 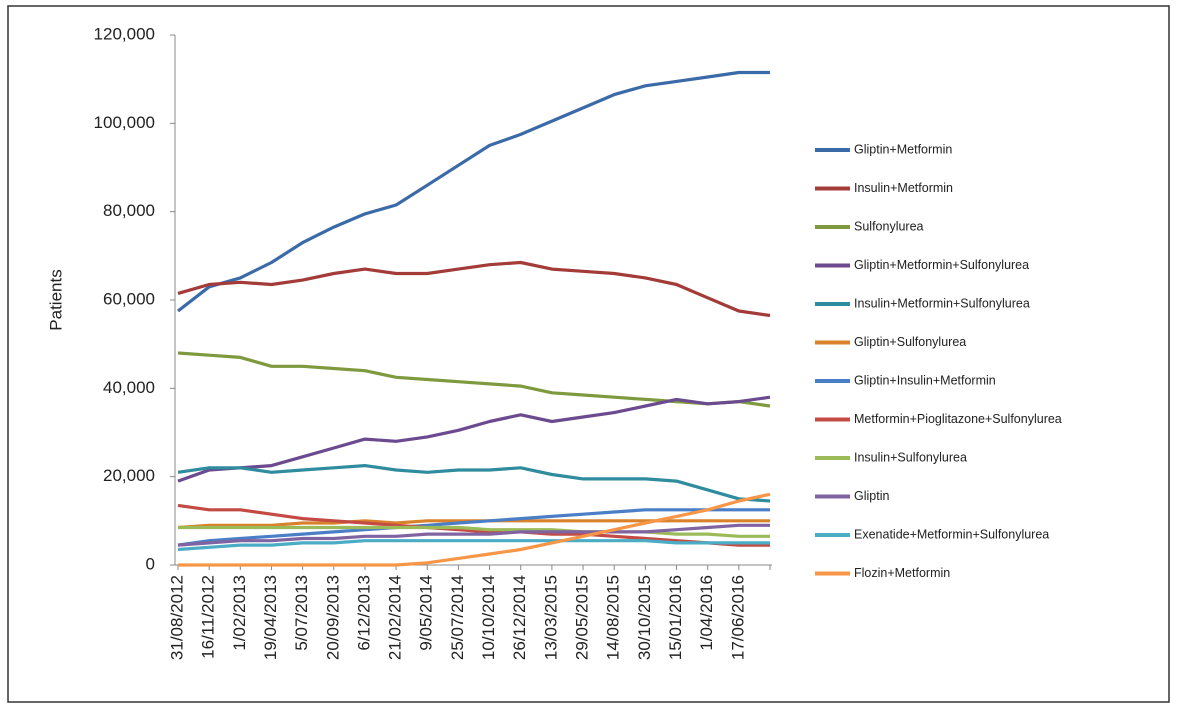 What do you see at coordinates (644, 617) in the screenshot?
I see `x-tick-label: 30/10/2015` at bounding box center [644, 617].